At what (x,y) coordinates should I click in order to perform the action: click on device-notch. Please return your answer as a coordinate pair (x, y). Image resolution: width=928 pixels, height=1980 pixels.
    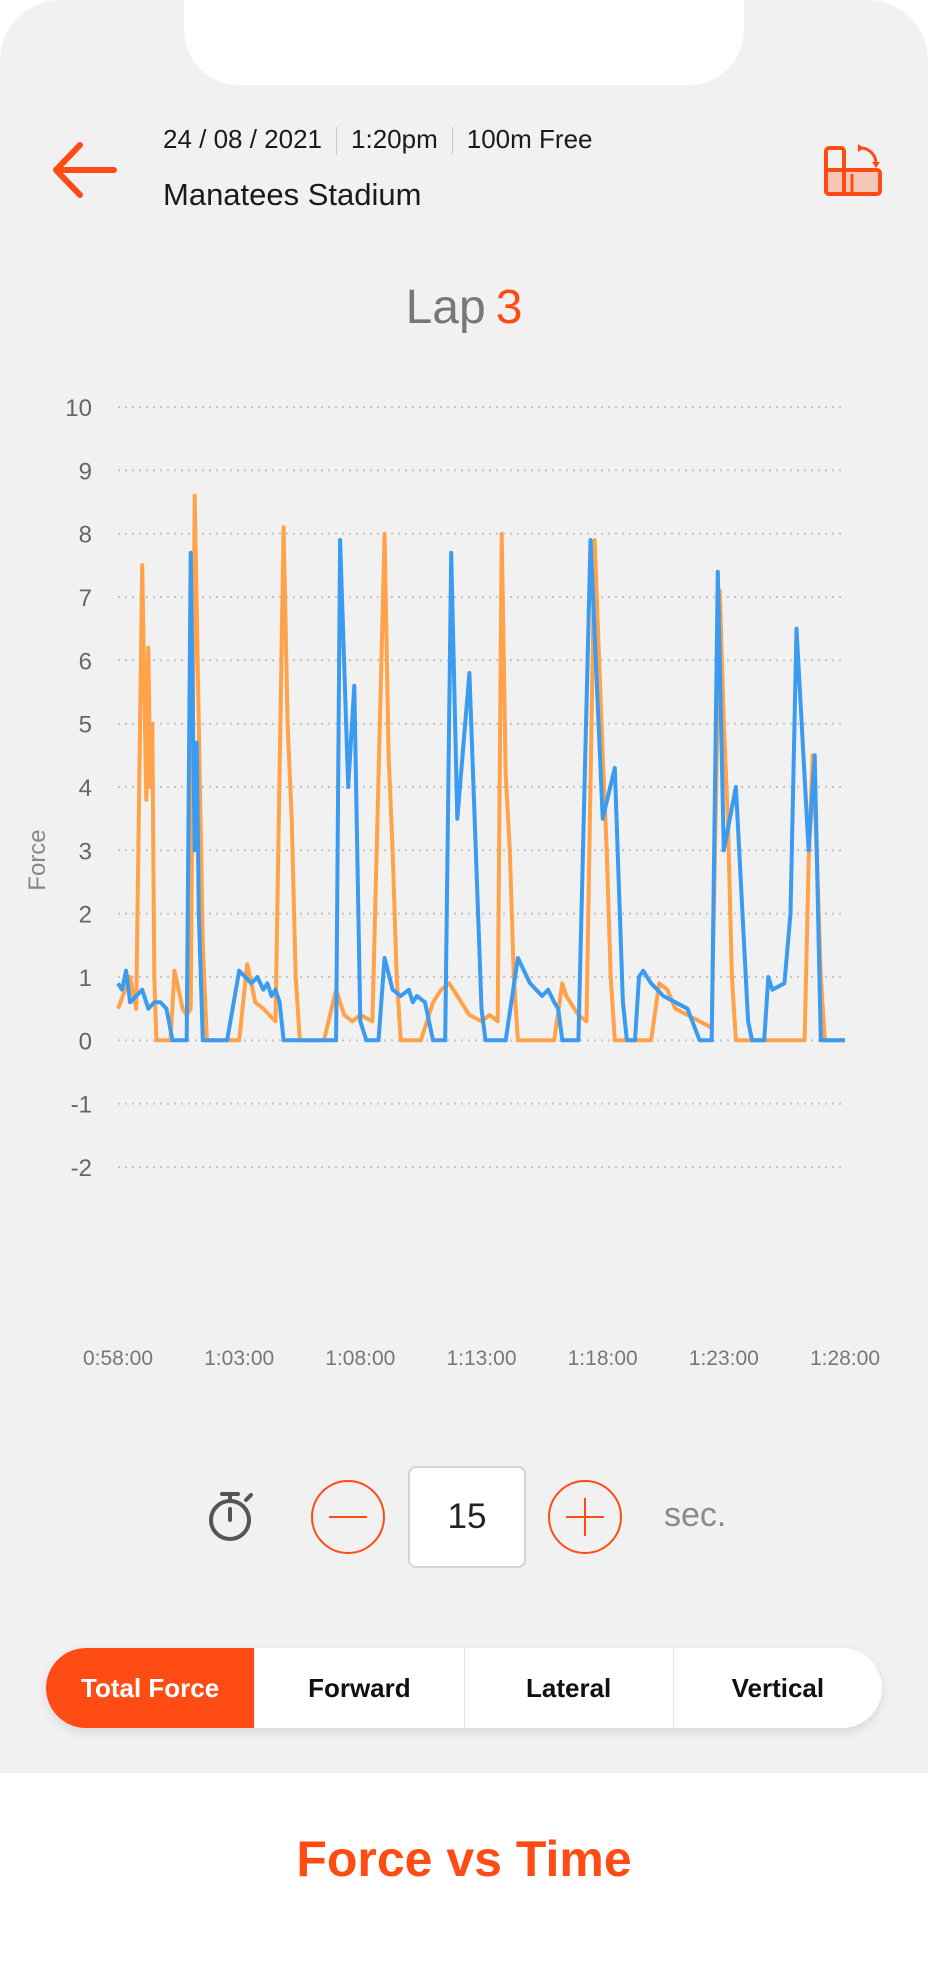
    Looking at the image, I should click on (464, 42).